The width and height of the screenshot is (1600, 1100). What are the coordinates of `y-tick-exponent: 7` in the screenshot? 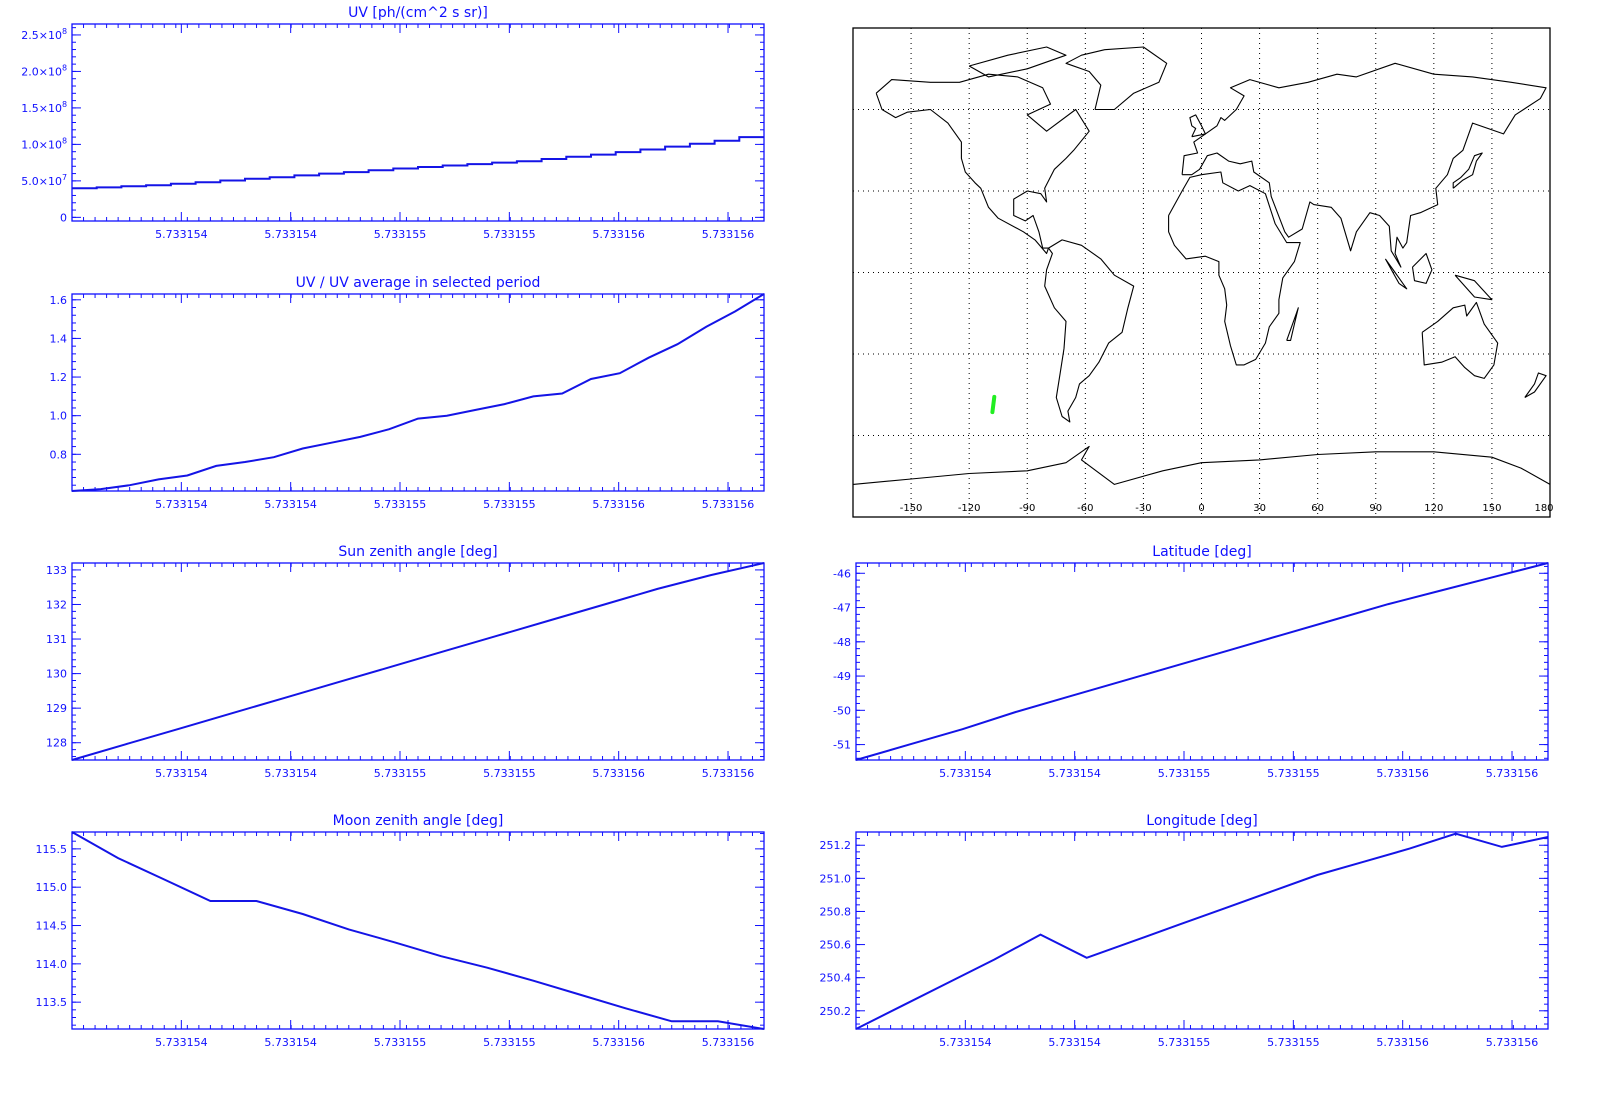 It's located at (64, 177).